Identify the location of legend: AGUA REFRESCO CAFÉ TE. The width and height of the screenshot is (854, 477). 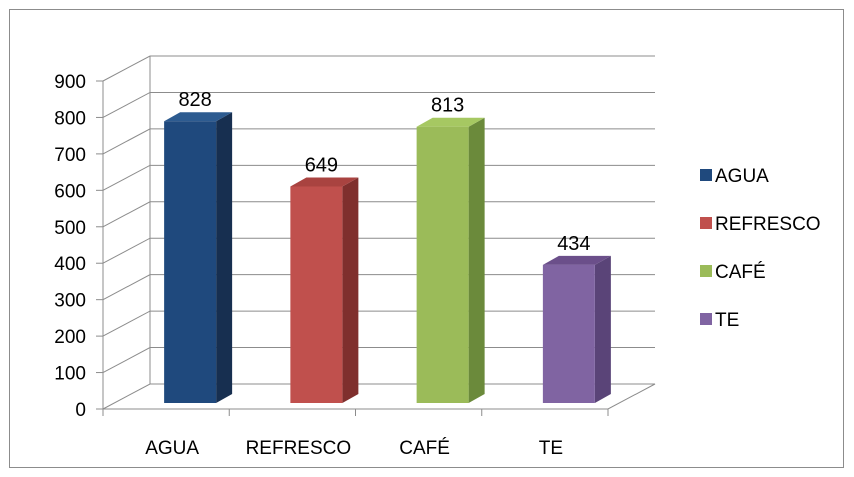
(760, 248).